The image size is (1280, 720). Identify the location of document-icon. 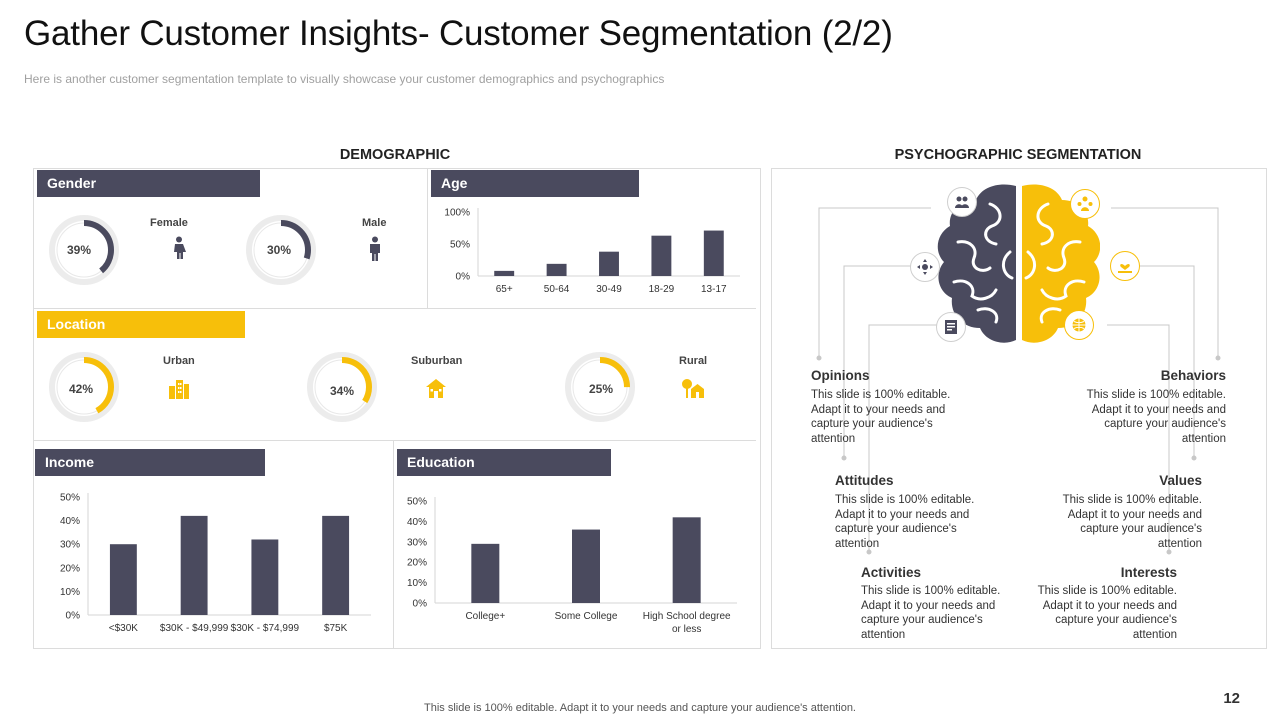
(951, 327).